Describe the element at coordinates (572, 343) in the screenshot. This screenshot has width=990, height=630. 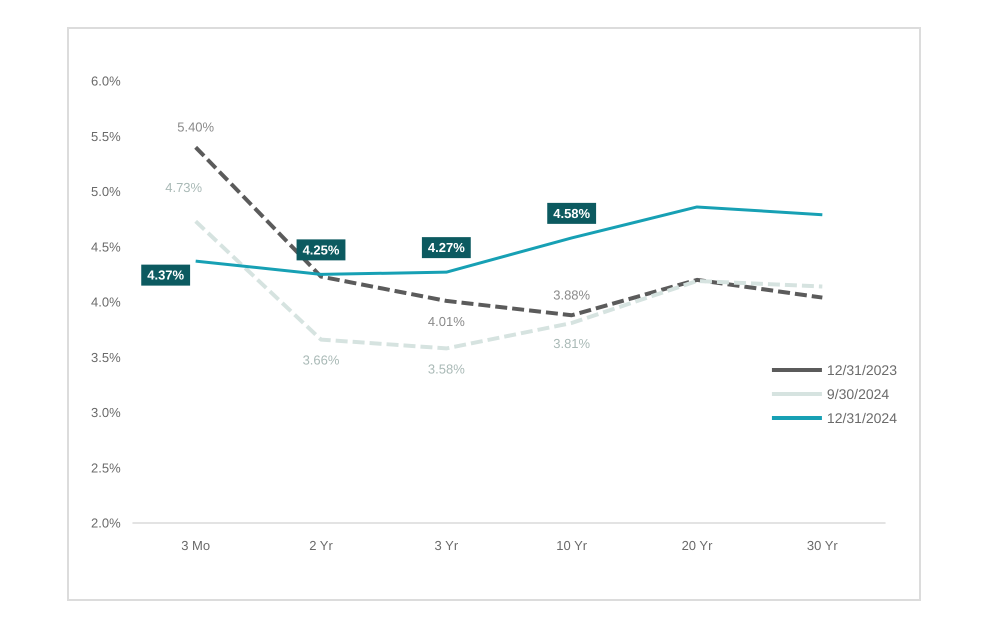
I see `data-label: 3.81%` at that location.